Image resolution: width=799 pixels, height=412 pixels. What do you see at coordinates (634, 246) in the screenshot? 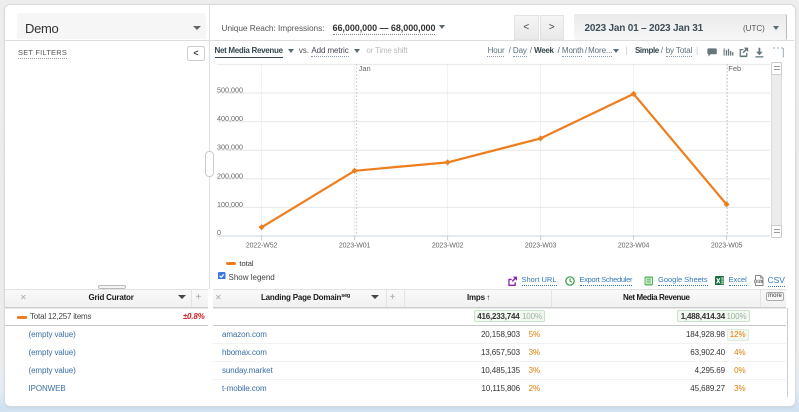
I see `svg-text: 2023-W04` at bounding box center [634, 246].